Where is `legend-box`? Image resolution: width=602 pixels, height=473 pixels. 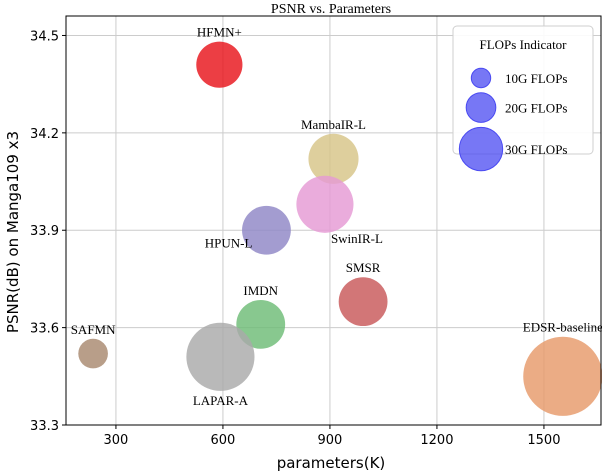 legend-box is located at coordinates (523, 90).